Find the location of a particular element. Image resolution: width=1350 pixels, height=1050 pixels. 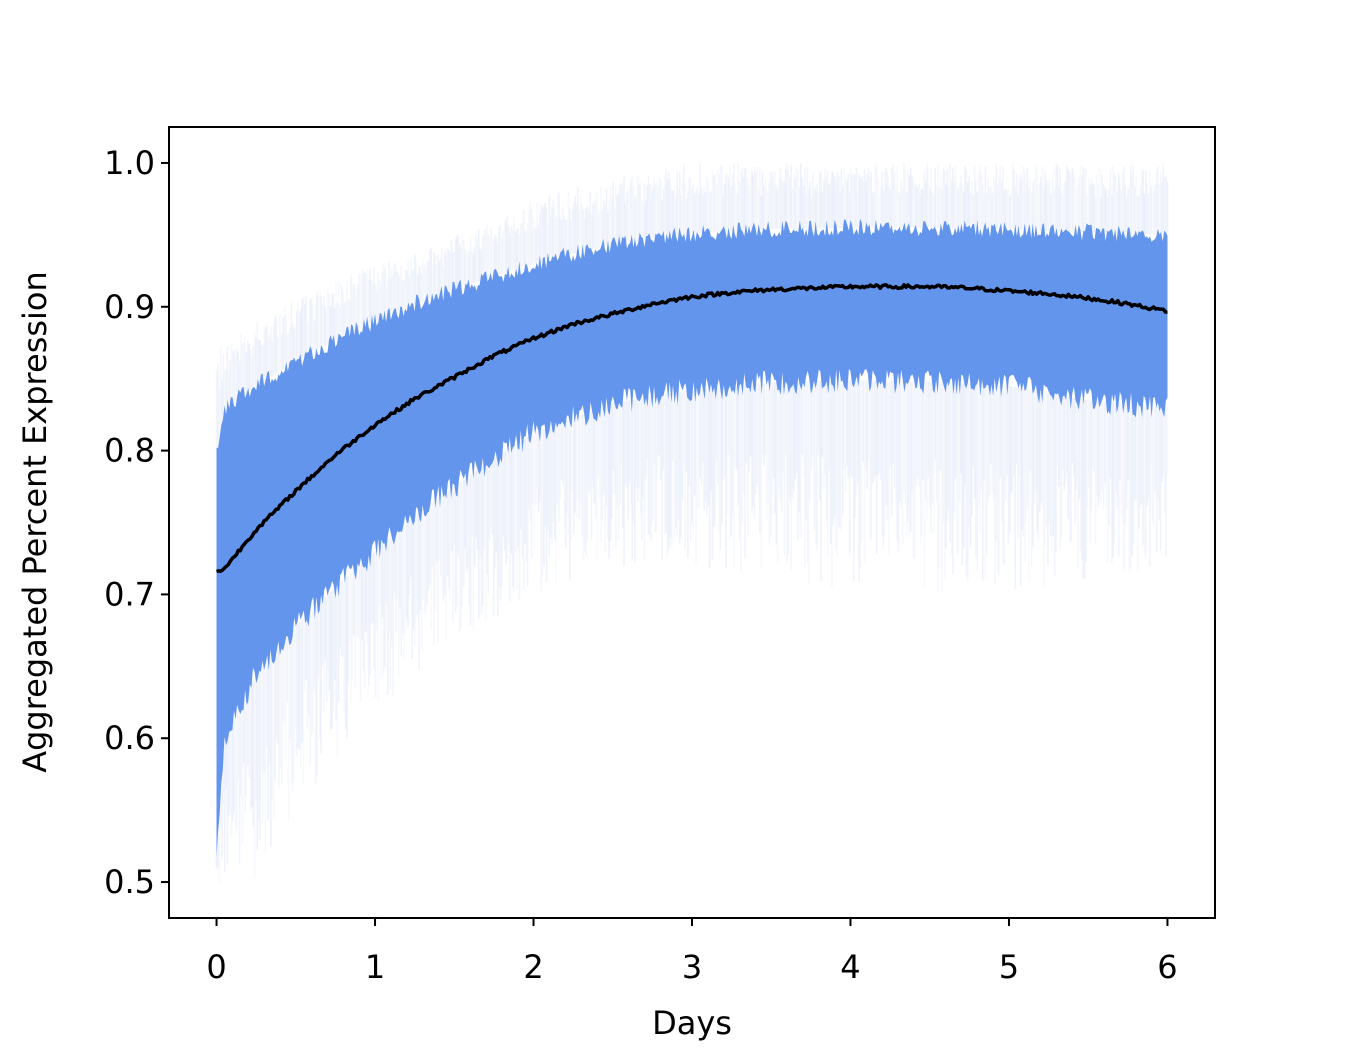

x-tick-label: 4 is located at coordinates (850, 967).